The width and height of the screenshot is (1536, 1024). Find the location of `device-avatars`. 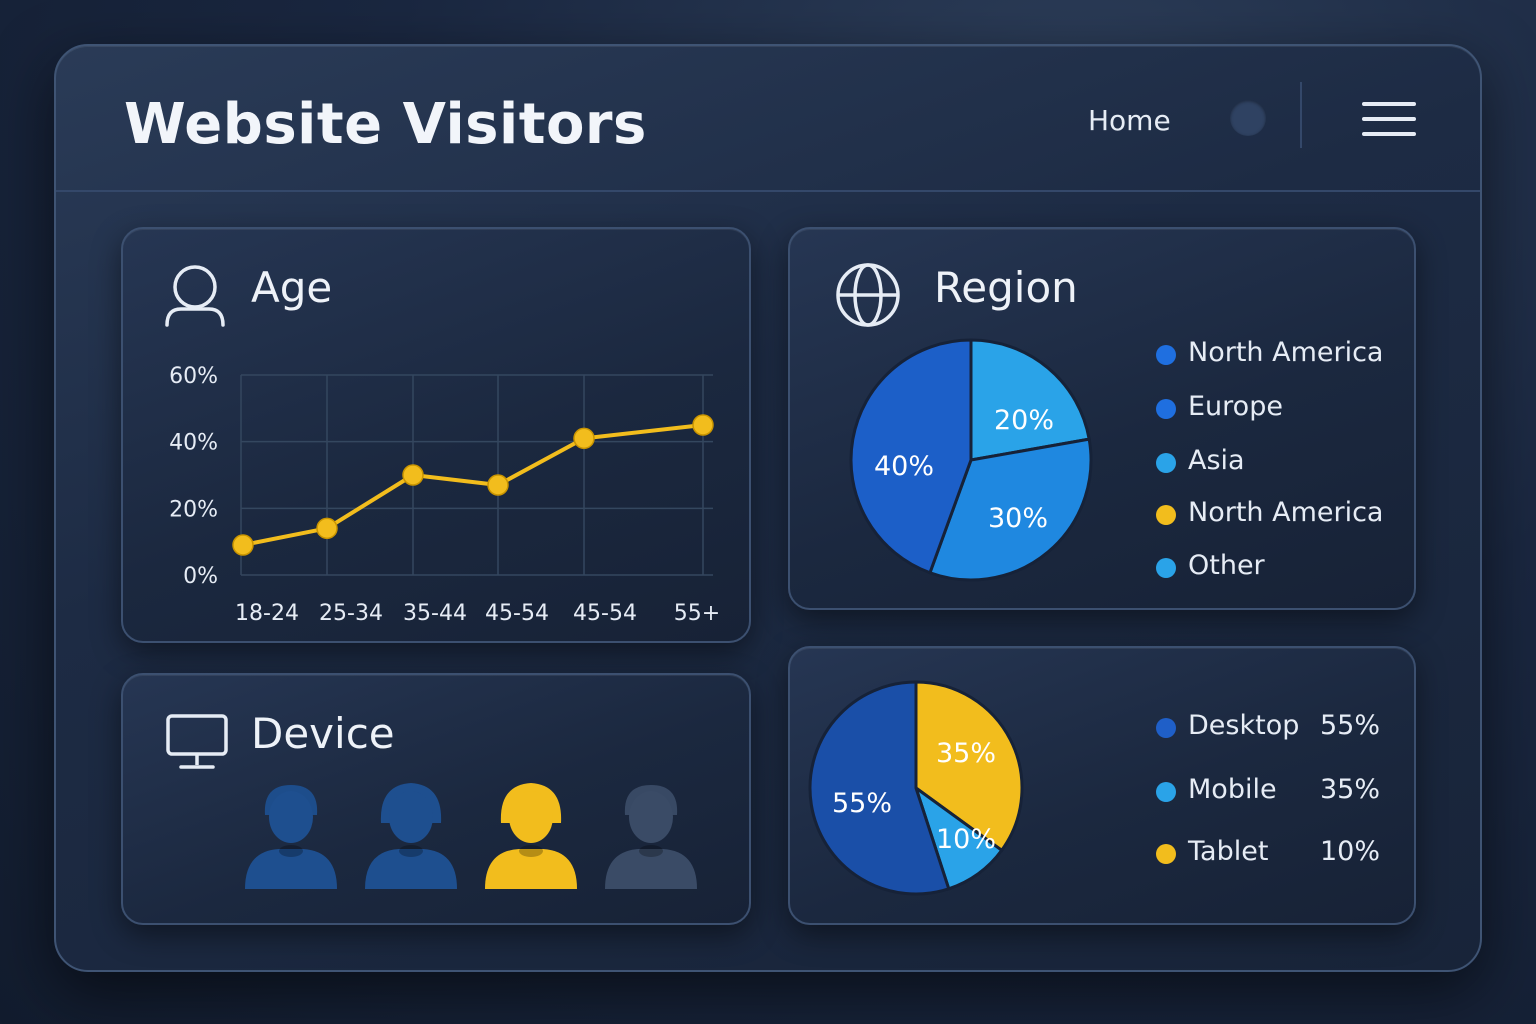

device-avatars is located at coordinates (471, 836).